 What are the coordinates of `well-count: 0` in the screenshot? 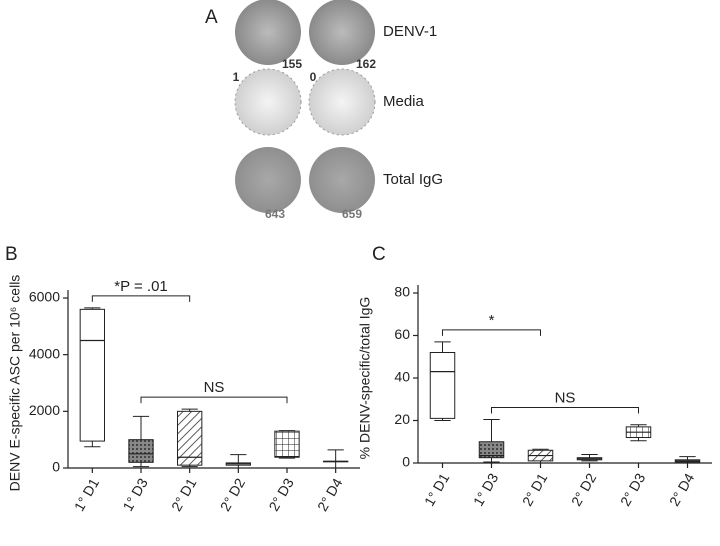 It's located at (313, 77).